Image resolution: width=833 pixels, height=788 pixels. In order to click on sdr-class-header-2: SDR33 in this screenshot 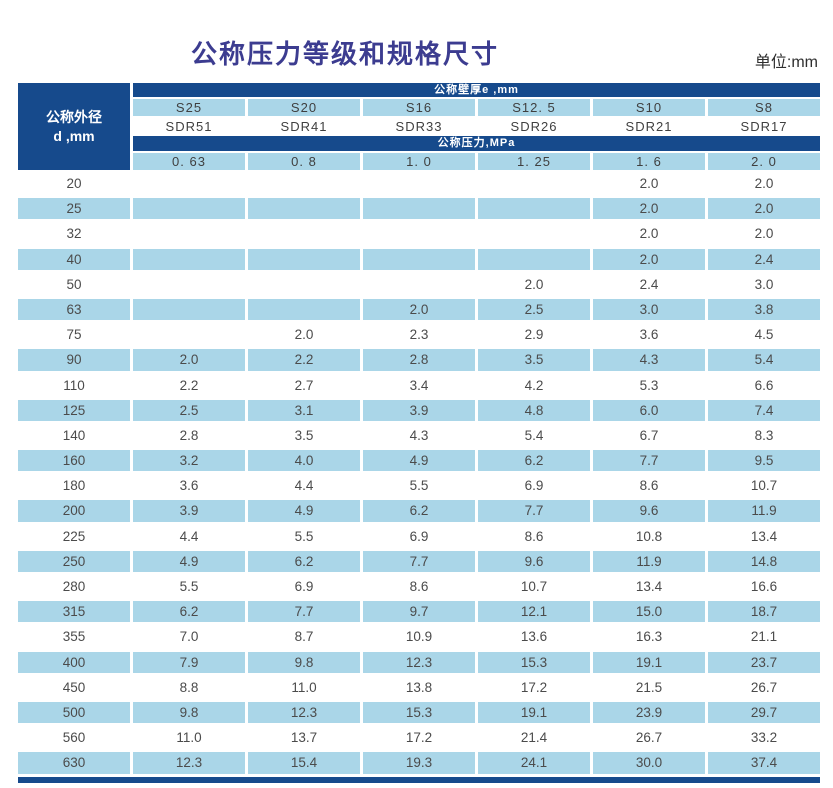, I will do `click(419, 126)`.